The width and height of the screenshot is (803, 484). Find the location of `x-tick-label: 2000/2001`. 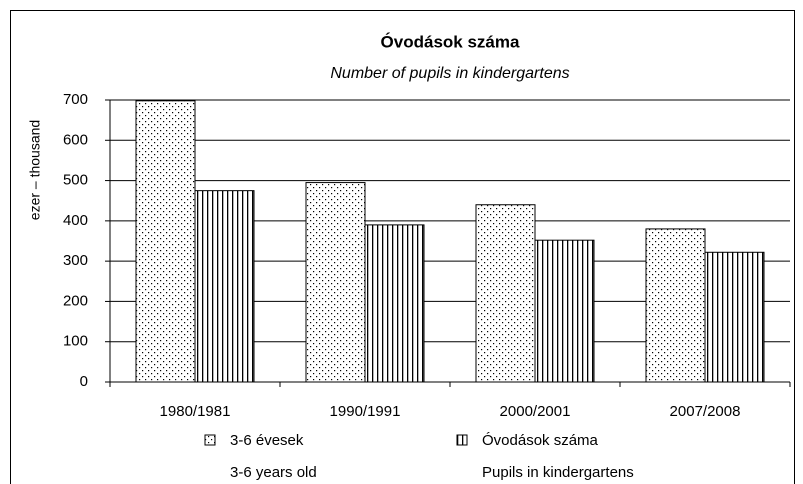

x-tick-label: 2000/2001 is located at coordinates (535, 411).